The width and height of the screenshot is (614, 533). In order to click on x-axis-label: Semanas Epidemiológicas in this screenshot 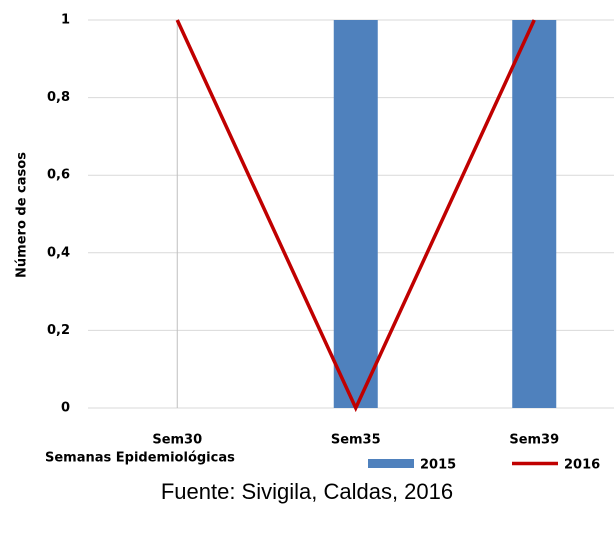, I will do `click(140, 458)`.